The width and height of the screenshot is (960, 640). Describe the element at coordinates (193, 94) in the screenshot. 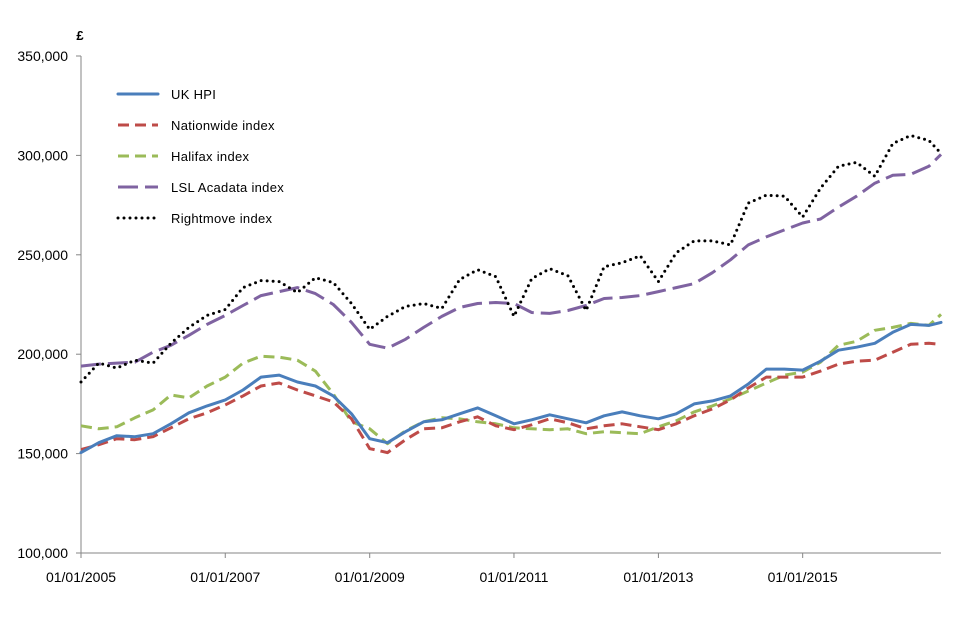

I see `legend-label: UK HPI` at that location.